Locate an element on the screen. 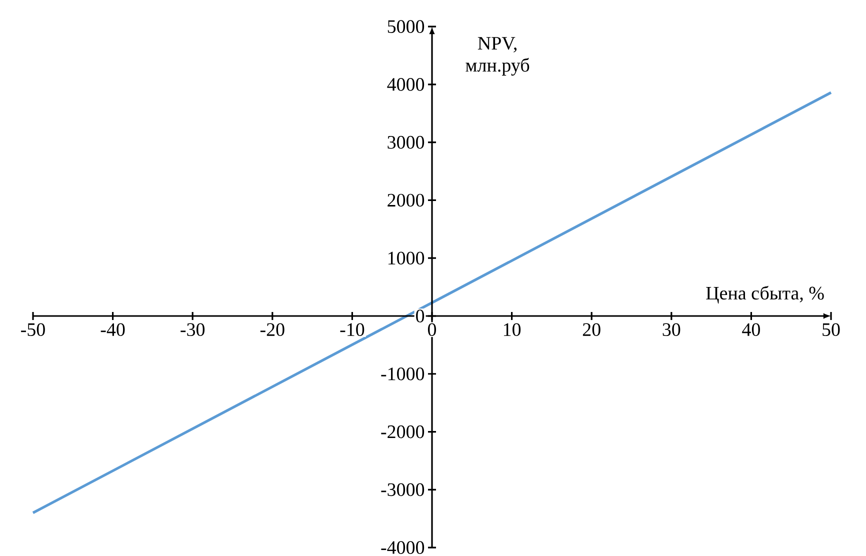 The width and height of the screenshot is (866, 556). y-tick-label: -1000 is located at coordinates (402, 373).